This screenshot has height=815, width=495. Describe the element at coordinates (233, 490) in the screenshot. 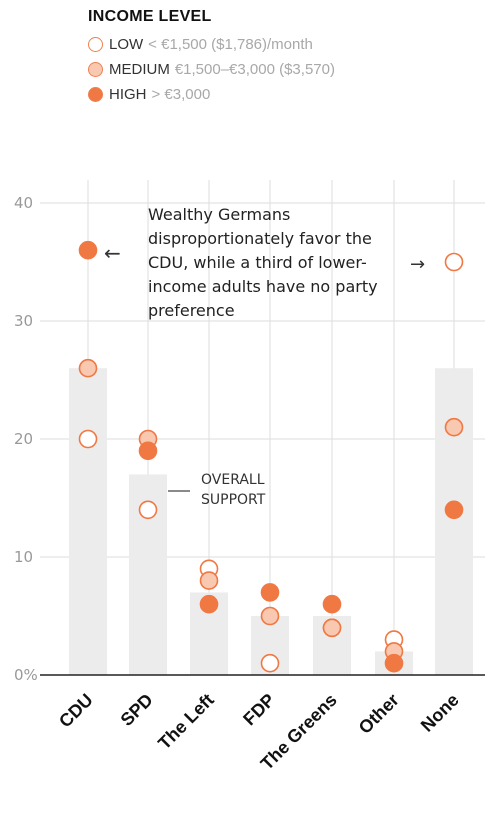

I see `annotation-overall-support: OVERALL SUPPORT` at that location.